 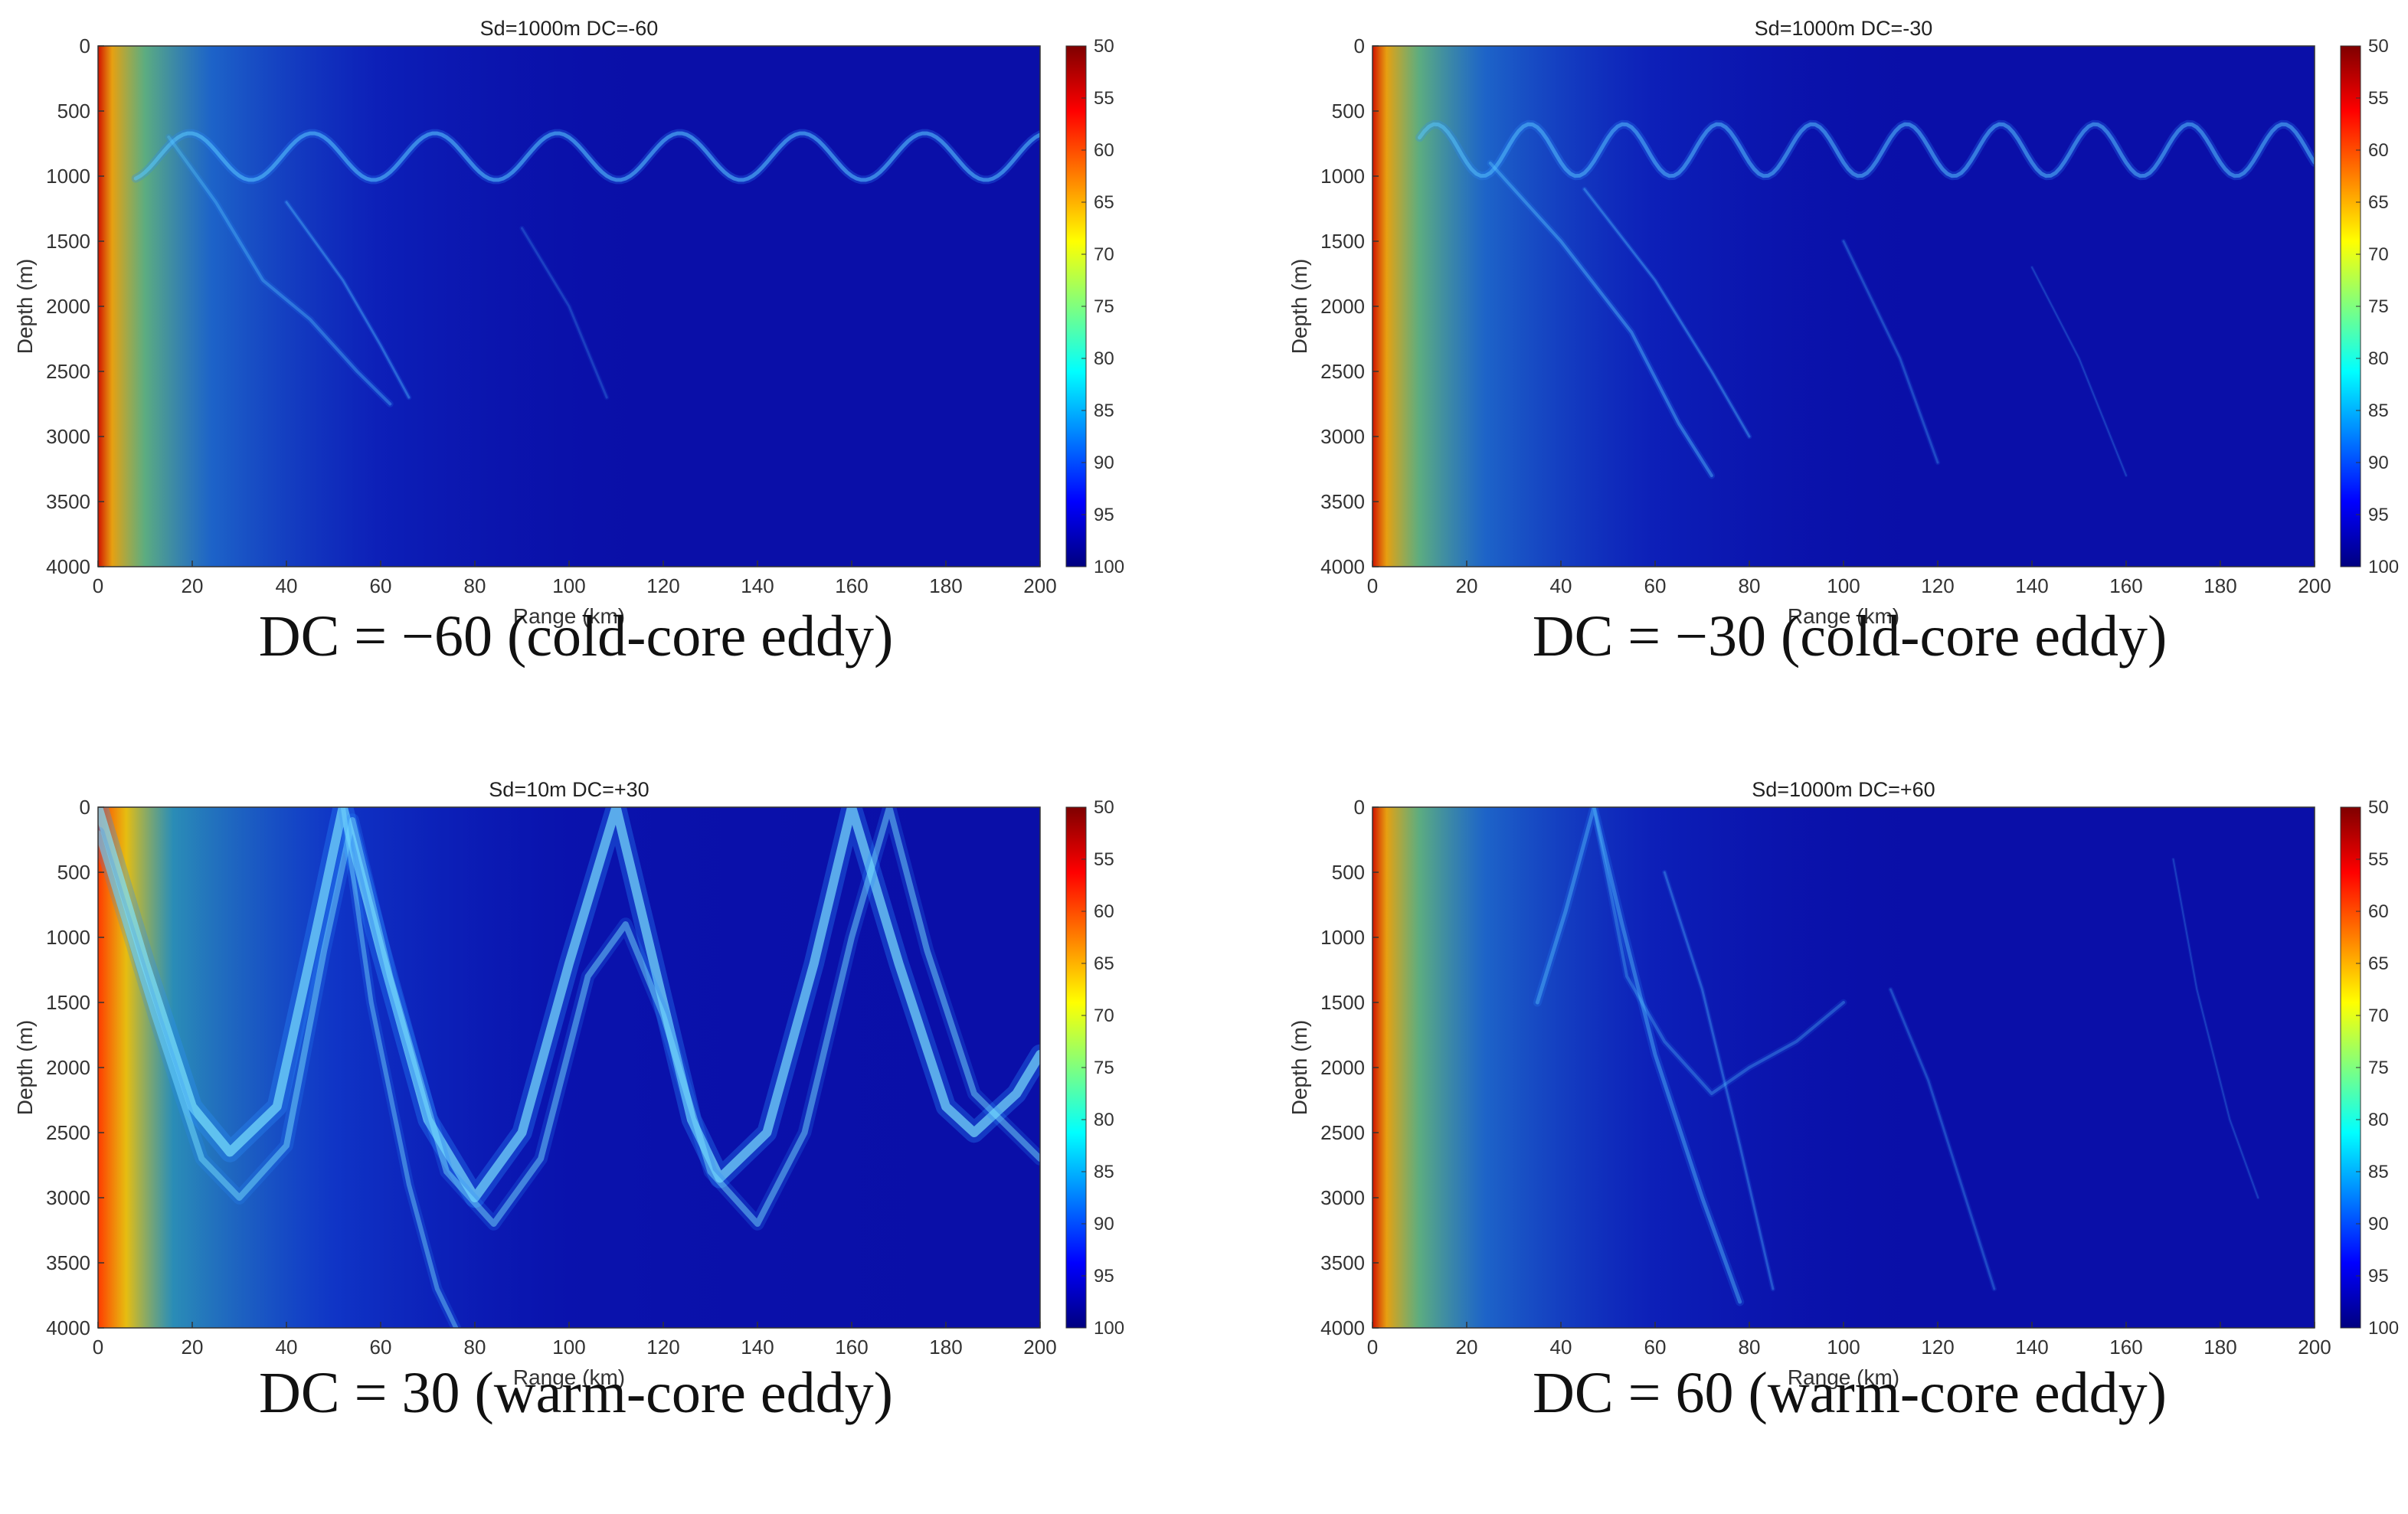 What do you see at coordinates (68, 566) in the screenshot?
I see `y-tick-label: 4000` at bounding box center [68, 566].